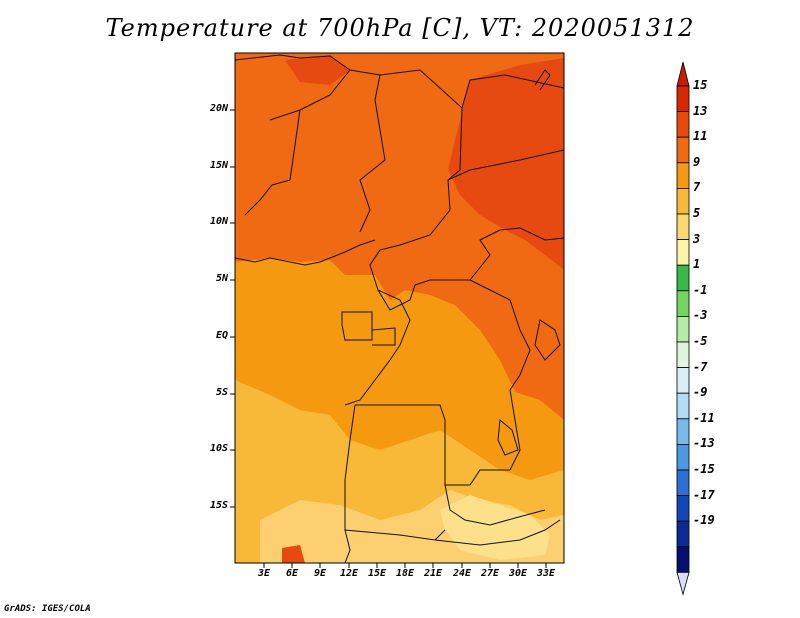 This screenshot has width=800, height=618. I want to click on colorbar-label: 1, so click(697, 264).